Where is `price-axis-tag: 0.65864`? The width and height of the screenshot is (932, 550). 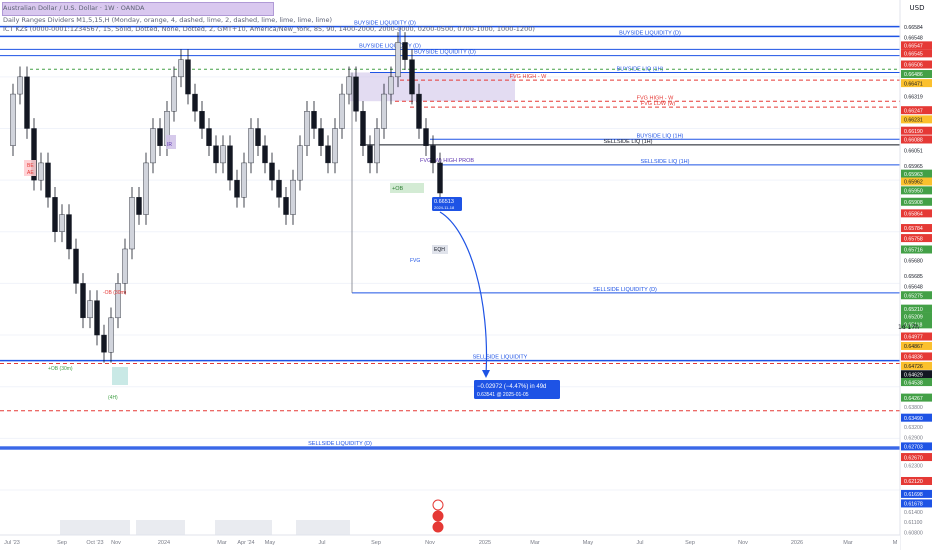
price-axis-tag: 0.65864 is located at coordinates (913, 215).